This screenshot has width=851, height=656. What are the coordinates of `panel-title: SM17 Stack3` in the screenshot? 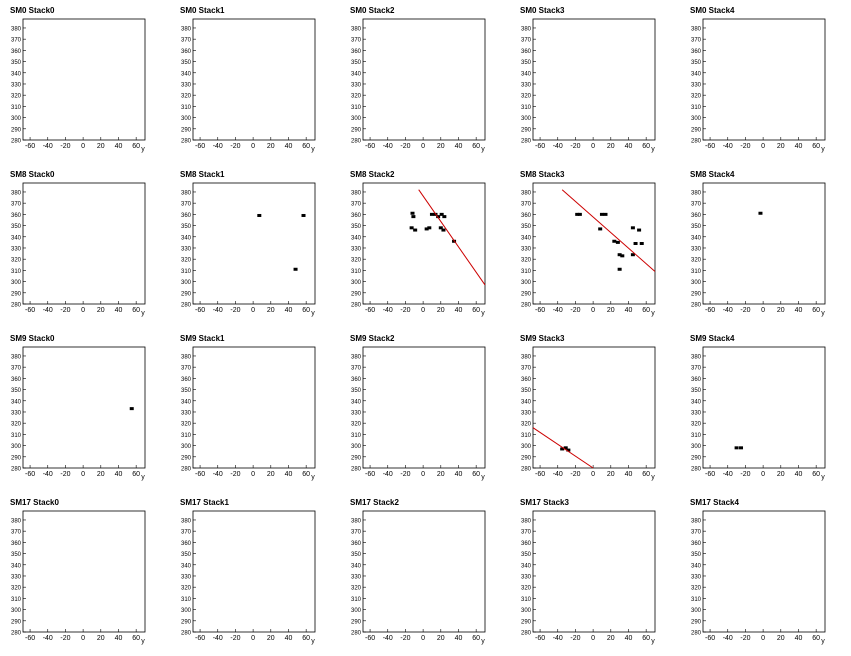 It's located at (544, 502).